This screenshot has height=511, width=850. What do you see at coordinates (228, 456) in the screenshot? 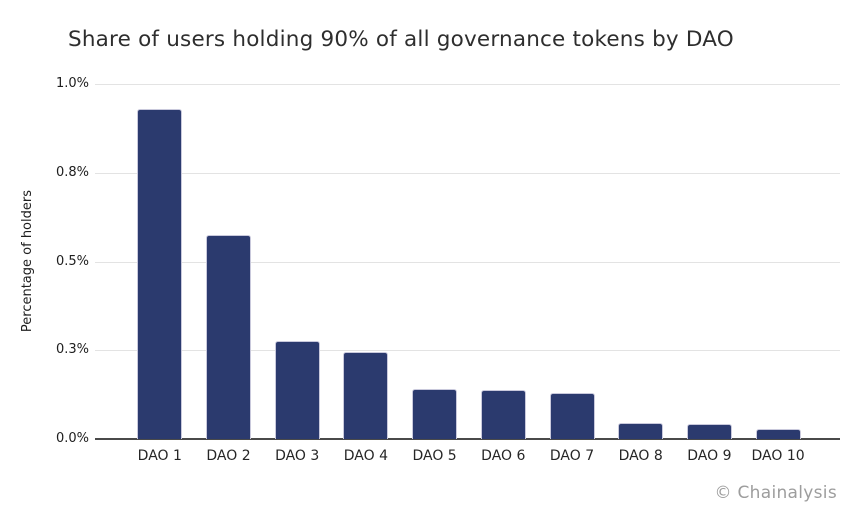
I see `x-tick-label: DAO 2` at bounding box center [228, 456].